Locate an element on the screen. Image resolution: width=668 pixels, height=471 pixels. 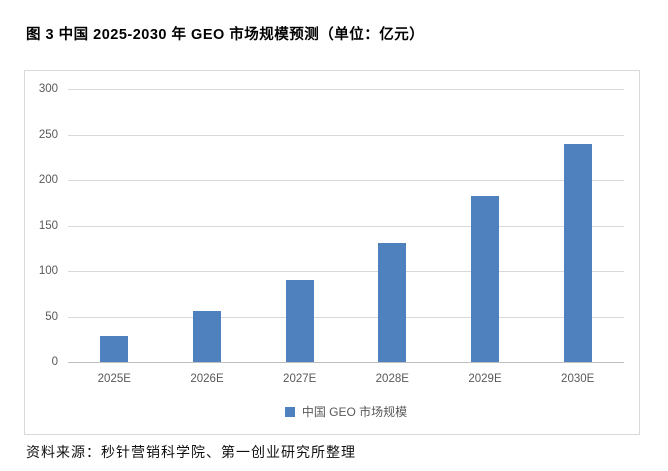
x-axis-line is located at coordinates (346, 362).